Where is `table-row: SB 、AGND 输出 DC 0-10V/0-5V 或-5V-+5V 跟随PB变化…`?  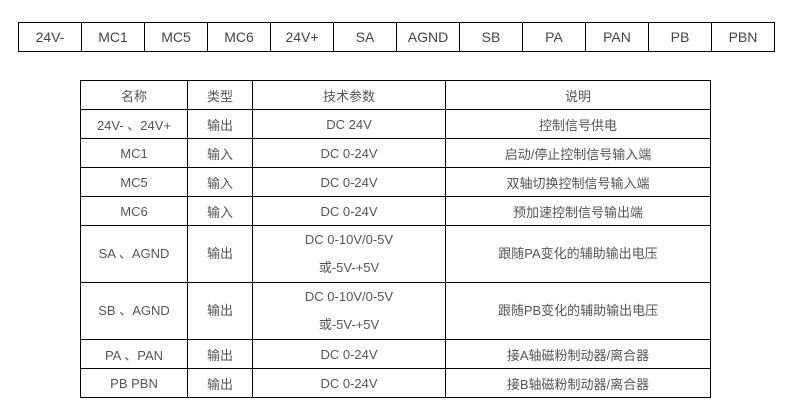
table-row: SB 、AGND 输出 DC 0-10V/0-5V 或-5V-+5V 跟随PB变化… is located at coordinates (395, 311).